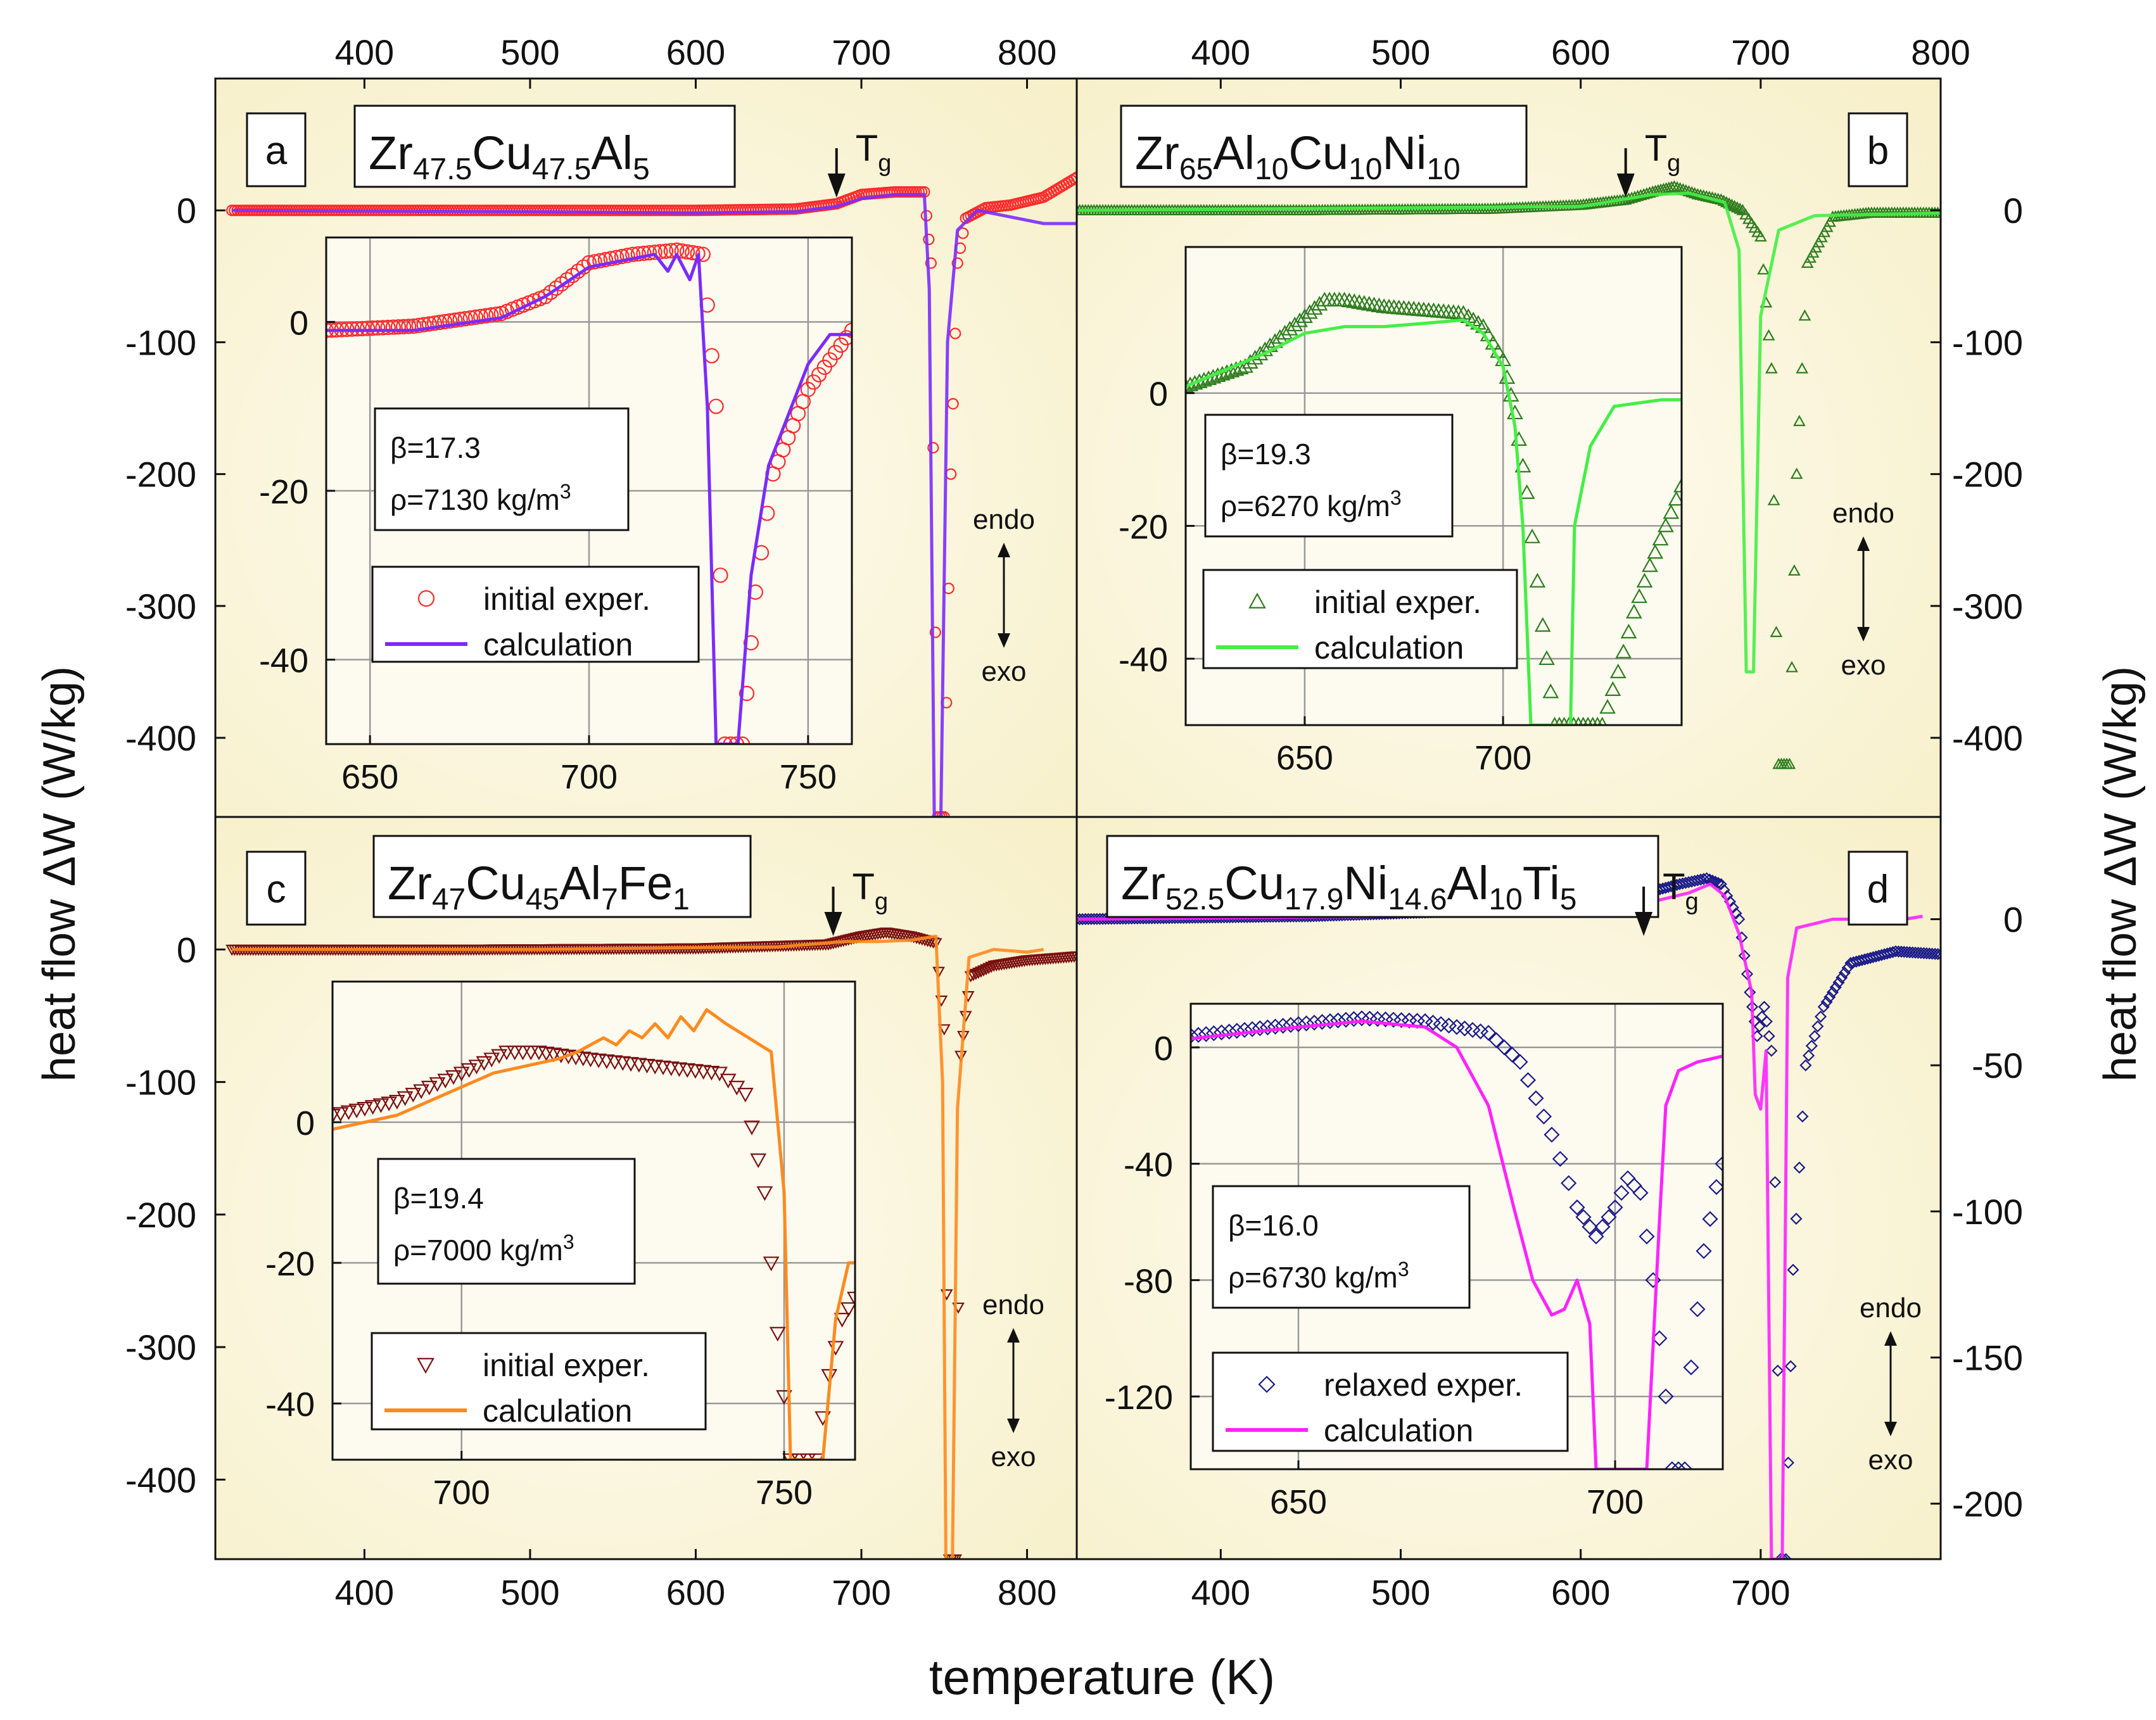  What do you see at coordinates (1163, 1049) in the screenshot?
I see `inset-y-tick-label: 0` at bounding box center [1163, 1049].